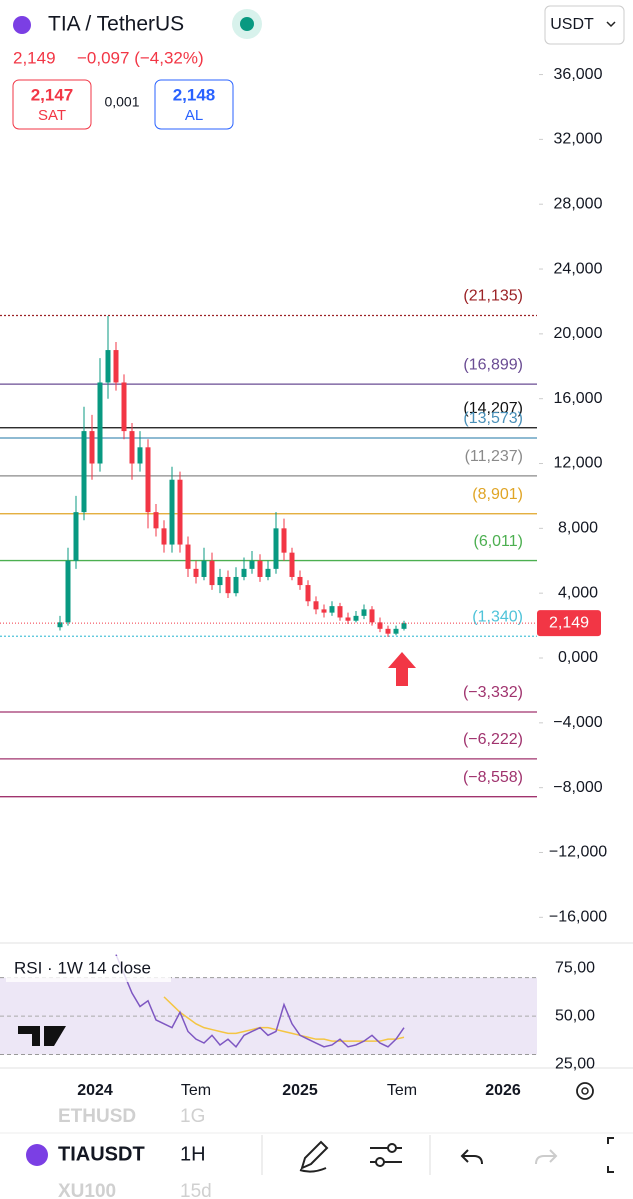 The image size is (633, 1199). Describe the element at coordinates (578, 657) in the screenshot. I see `y-tick-label: 0,000` at that location.